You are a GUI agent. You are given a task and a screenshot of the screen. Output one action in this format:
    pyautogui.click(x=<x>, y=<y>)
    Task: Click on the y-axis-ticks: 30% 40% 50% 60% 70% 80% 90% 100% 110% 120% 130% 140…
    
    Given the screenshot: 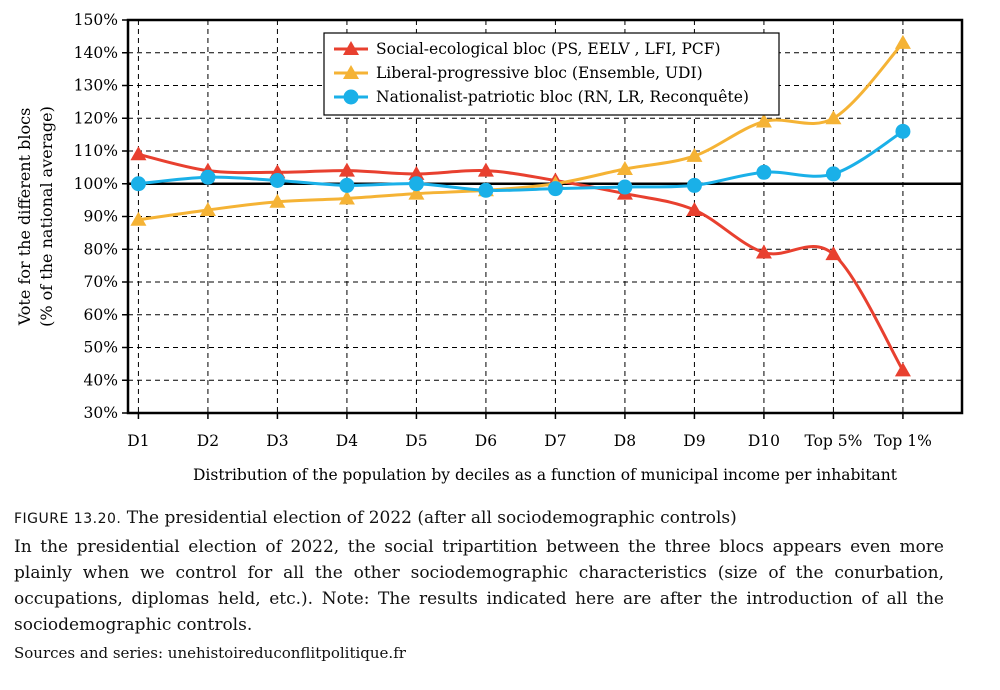 What is the action you would take?
    pyautogui.click(x=101, y=216)
    